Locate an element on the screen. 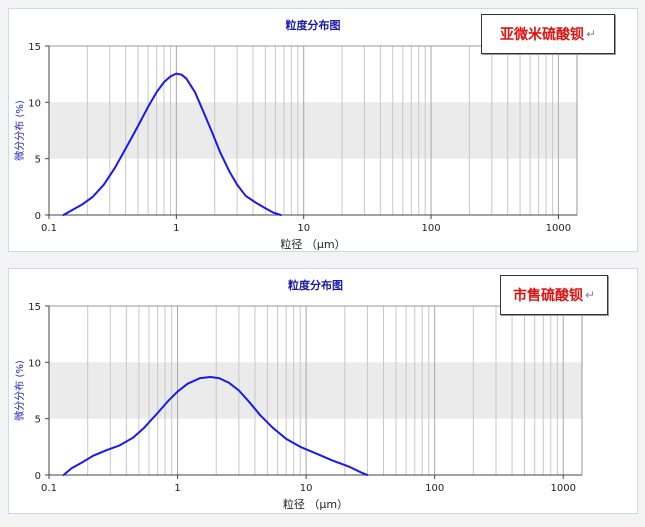 The image size is (645, 527). label-submicron-text: 亚微米硫酸钡 is located at coordinates (541, 35).